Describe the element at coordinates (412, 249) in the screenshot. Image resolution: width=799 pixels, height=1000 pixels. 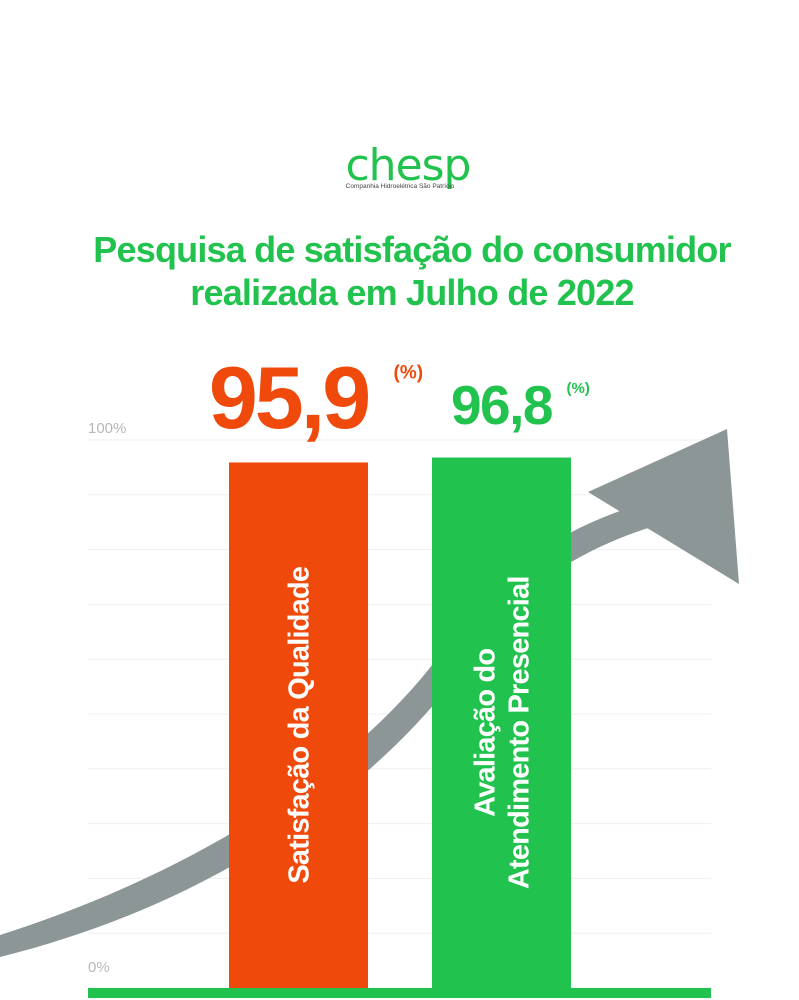
I see `chart-title-line-1: Pesquisa de satisfação do consumidor` at that location.